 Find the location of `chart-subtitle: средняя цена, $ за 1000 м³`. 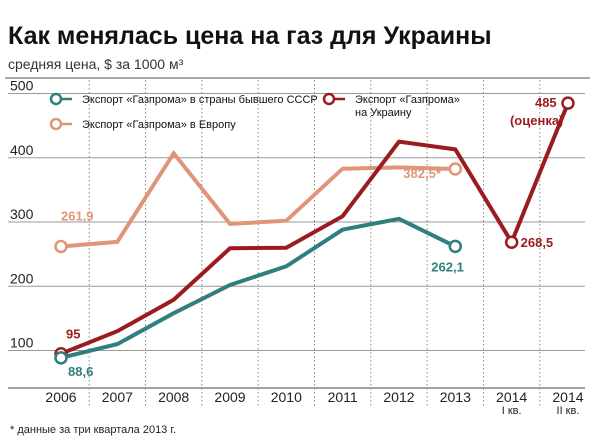

chart-subtitle: средняя цена, $ за 1000 м³ is located at coordinates (96, 64).